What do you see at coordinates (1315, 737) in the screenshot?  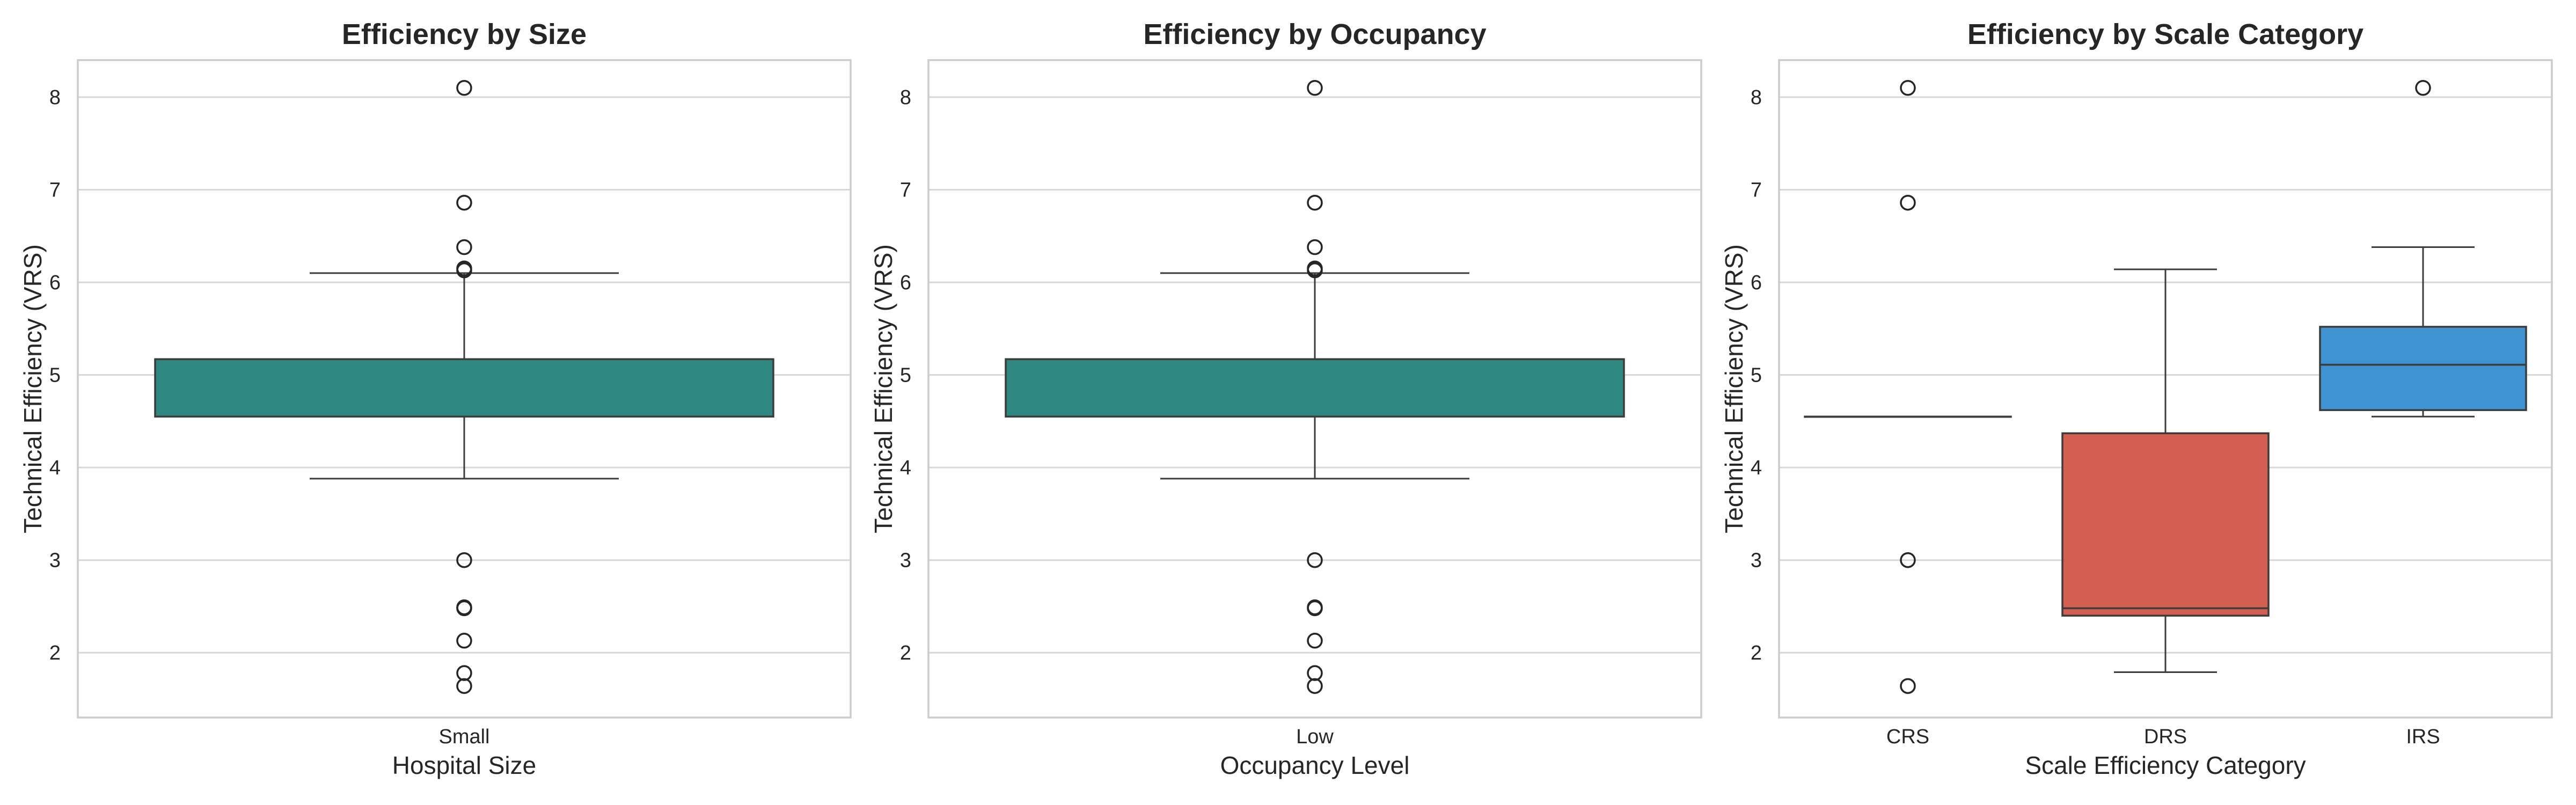 I see `x-tick-label: Low` at bounding box center [1315, 737].